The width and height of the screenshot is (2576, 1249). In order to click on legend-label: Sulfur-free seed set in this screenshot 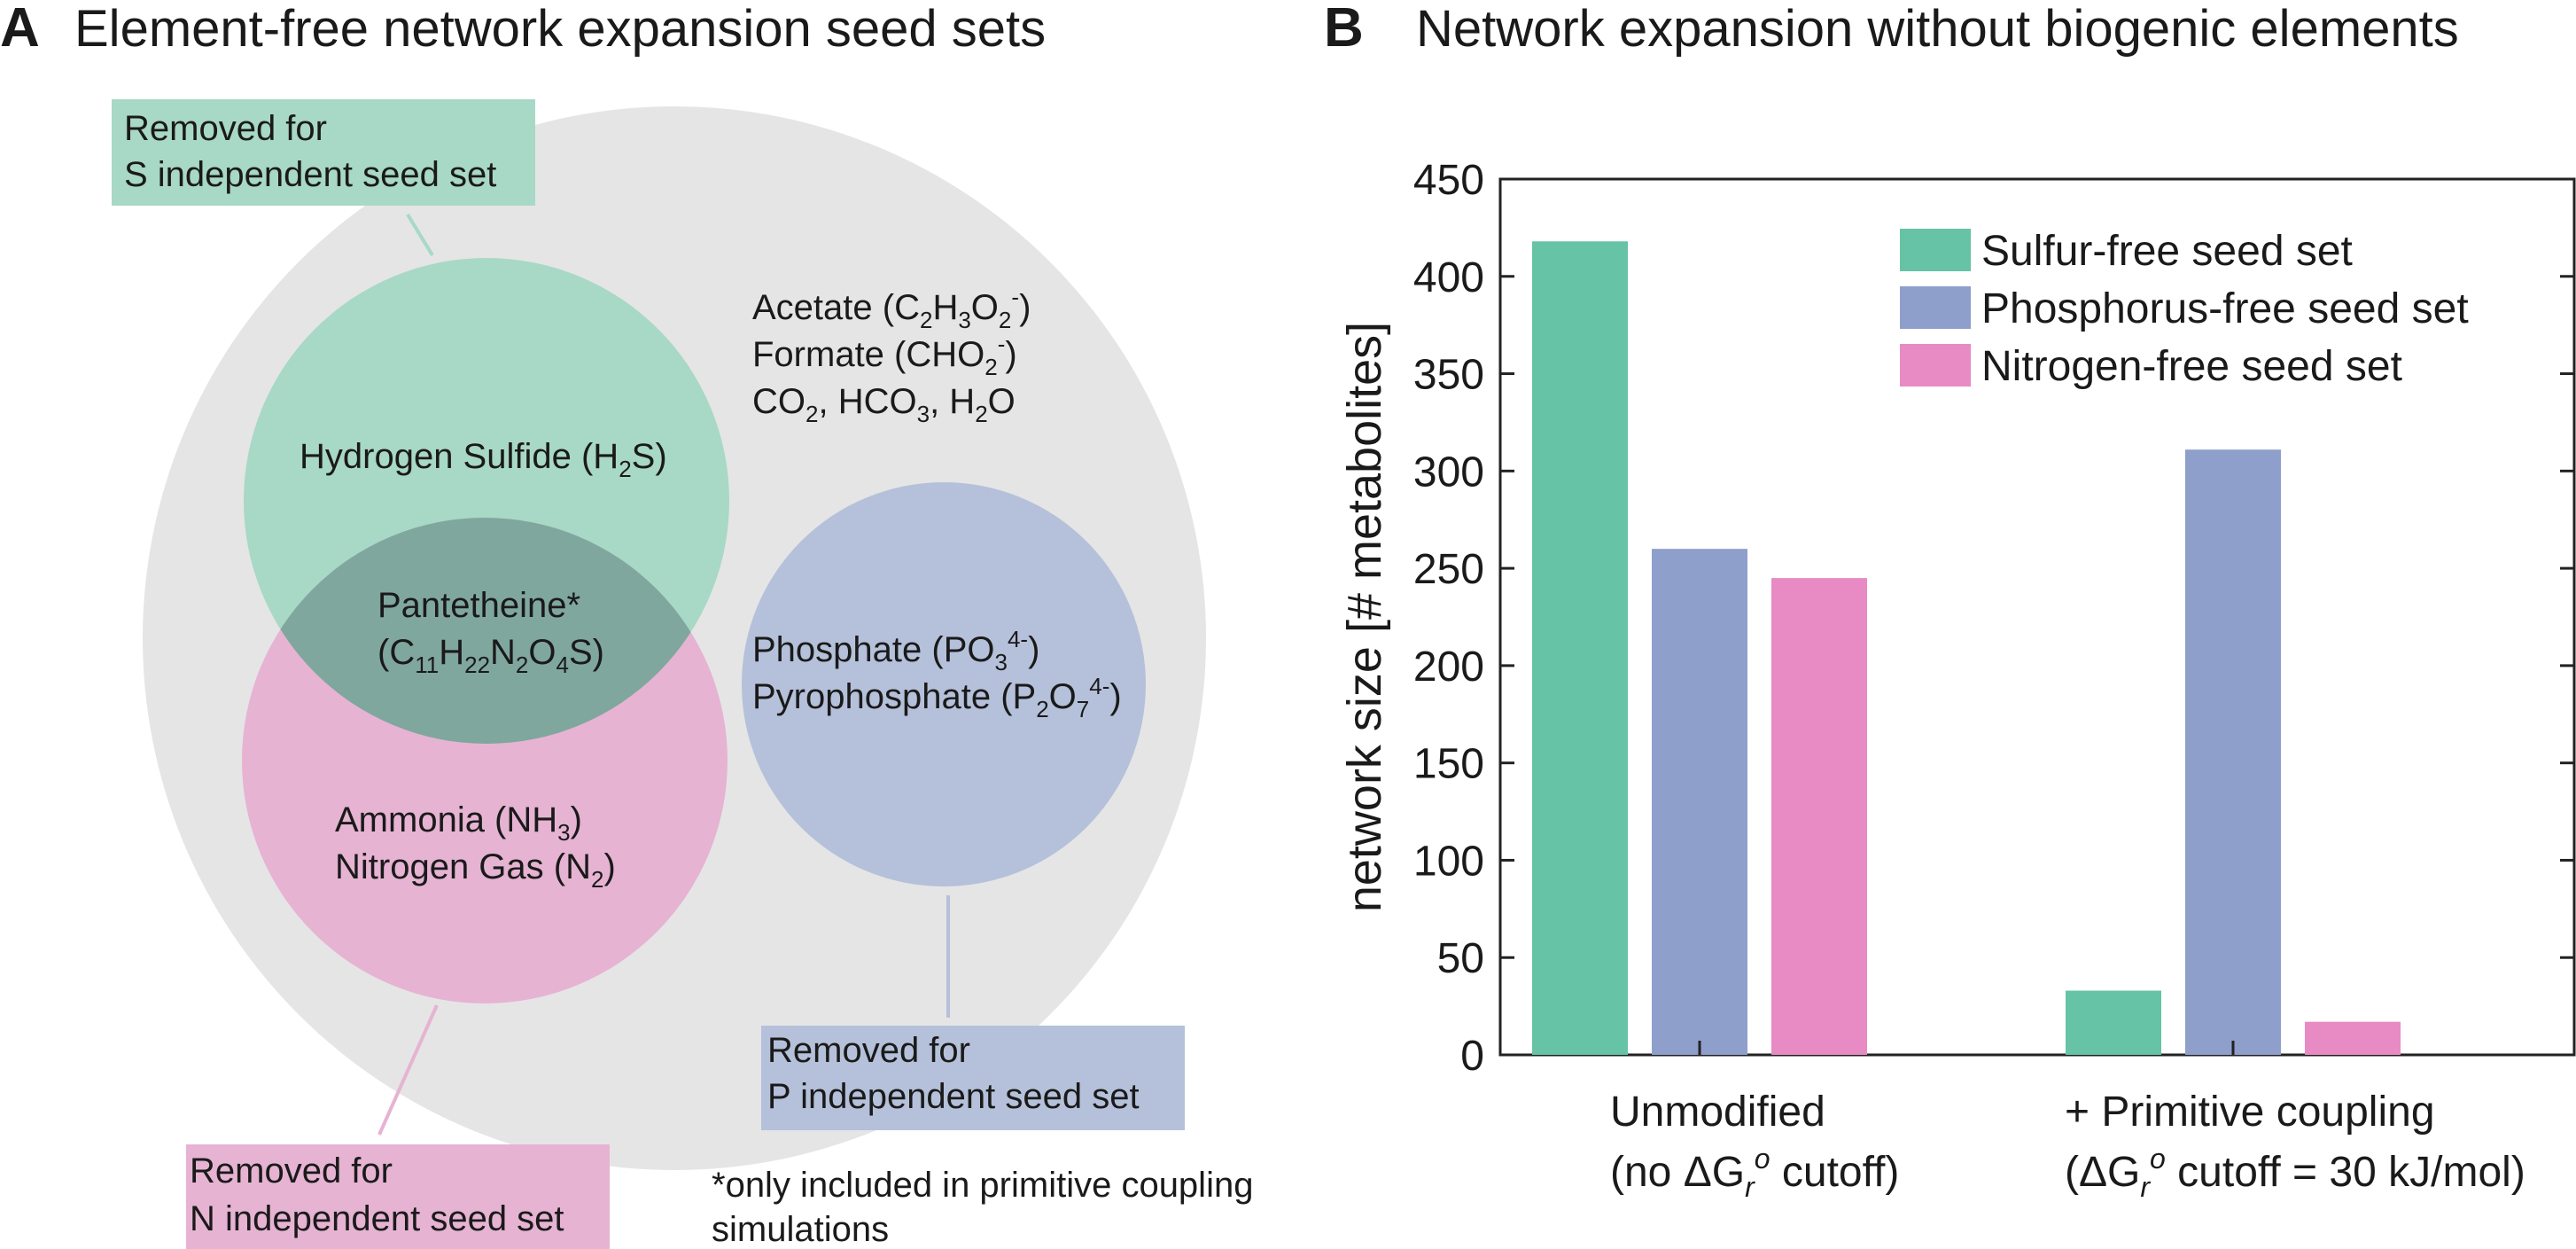, I will do `click(2167, 251)`.